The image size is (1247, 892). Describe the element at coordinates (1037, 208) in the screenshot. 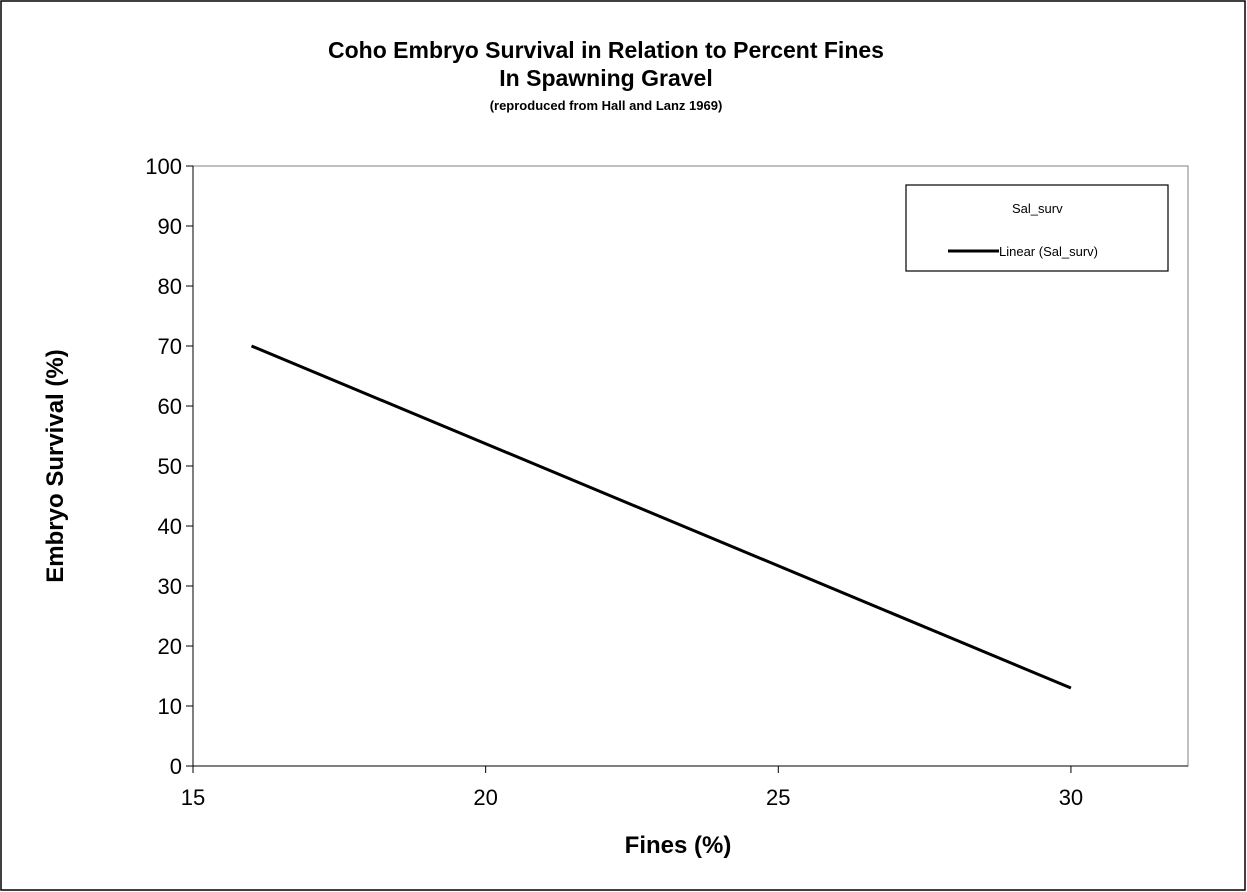

I see `legend-entry-sal-surv: Sal_surv` at that location.